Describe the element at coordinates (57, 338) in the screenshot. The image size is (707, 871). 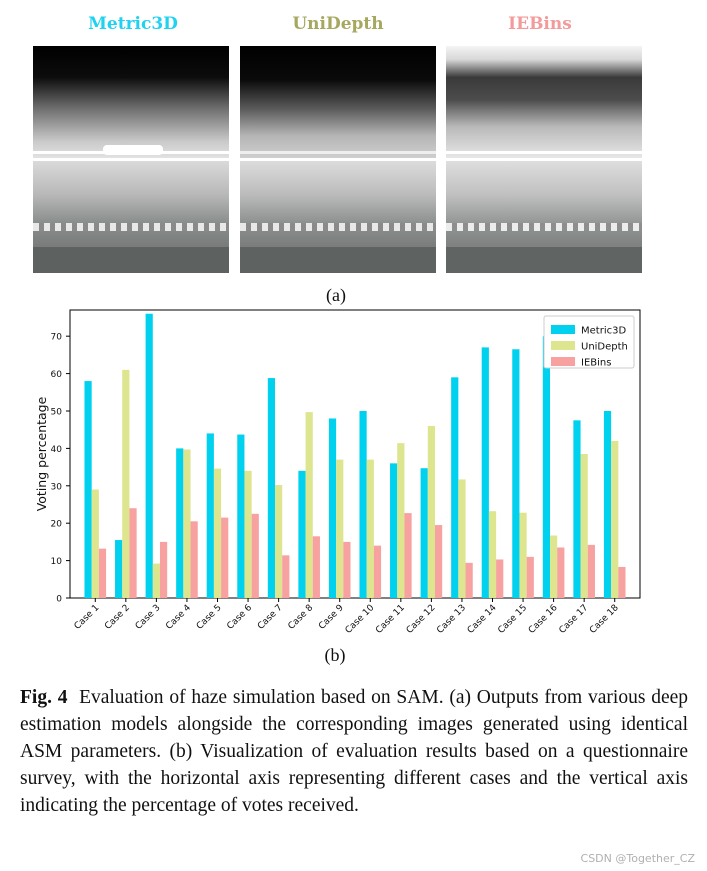
I see `y-tick-label: 70` at that location.